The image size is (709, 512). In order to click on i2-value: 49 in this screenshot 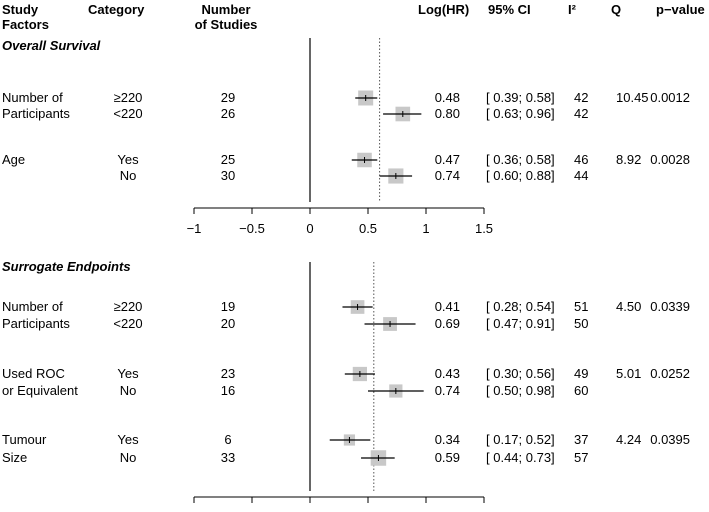, I will do `click(581, 373)`.